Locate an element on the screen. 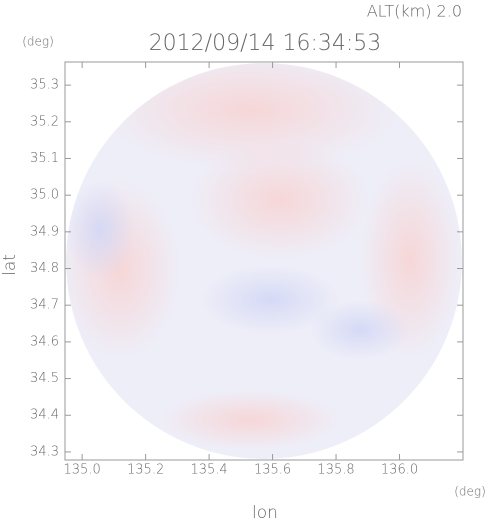  y-tick-label: 34.3 is located at coordinates (44, 451).